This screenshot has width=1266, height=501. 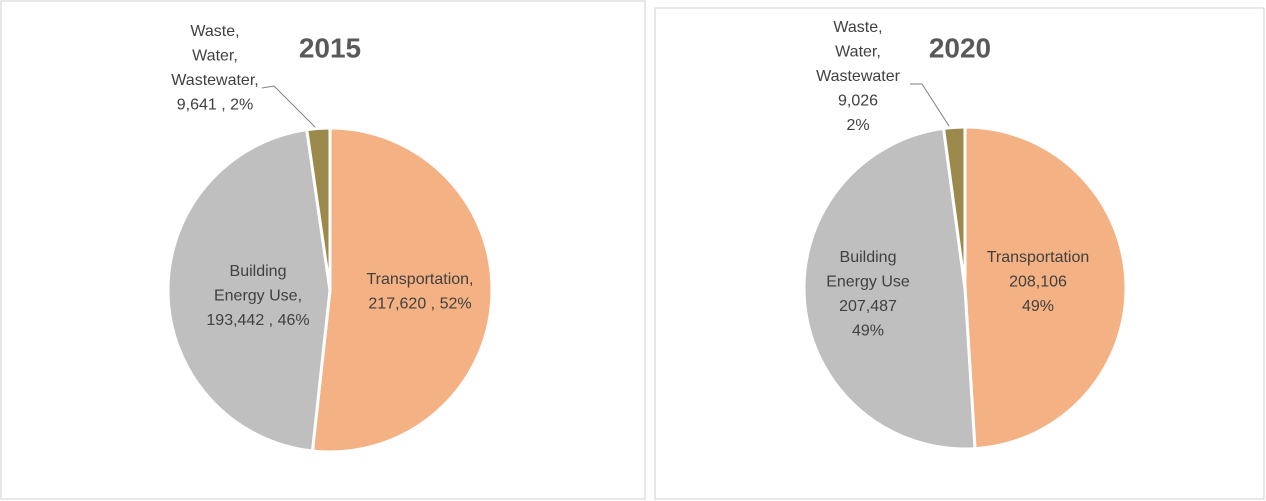 I want to click on data-label: Building Energy Use, 193,442 , 46%, so click(x=257, y=296).